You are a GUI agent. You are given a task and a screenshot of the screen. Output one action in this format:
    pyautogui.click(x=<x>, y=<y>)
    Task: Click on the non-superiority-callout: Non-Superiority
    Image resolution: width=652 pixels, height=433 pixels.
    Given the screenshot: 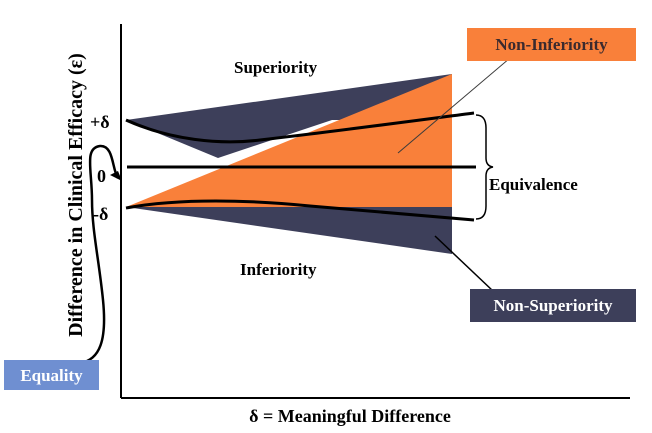 What is the action you would take?
    pyautogui.click(x=553, y=305)
    